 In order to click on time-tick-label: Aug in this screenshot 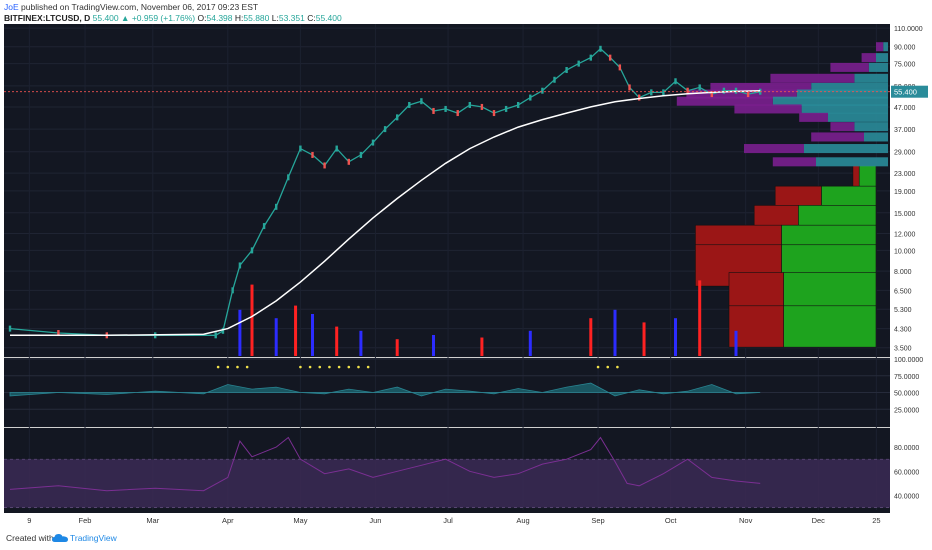, I will do `click(522, 520)`.